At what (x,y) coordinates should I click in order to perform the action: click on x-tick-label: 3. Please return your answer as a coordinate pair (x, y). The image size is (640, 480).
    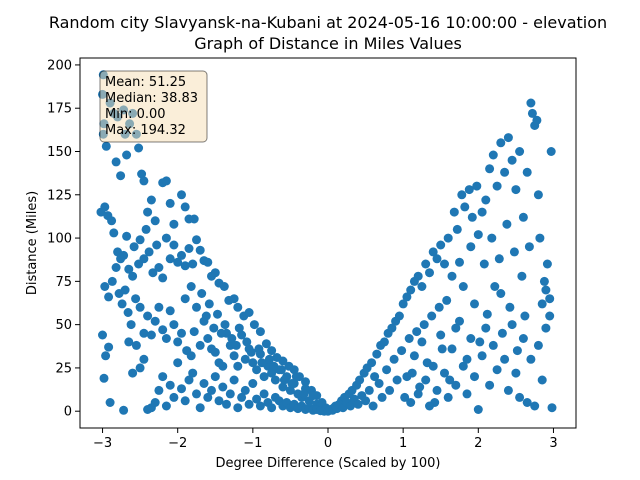
    Looking at the image, I should click on (553, 443).